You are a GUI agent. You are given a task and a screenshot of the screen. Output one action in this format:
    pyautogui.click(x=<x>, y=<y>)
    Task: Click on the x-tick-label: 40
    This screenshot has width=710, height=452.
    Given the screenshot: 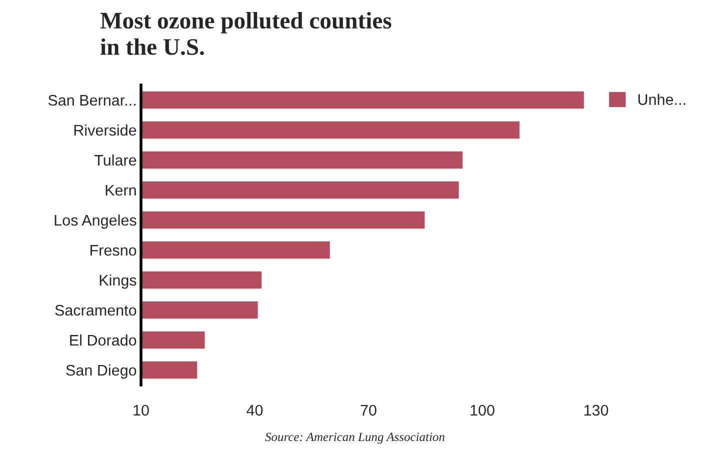 What is the action you would take?
    pyautogui.click(x=254, y=410)
    